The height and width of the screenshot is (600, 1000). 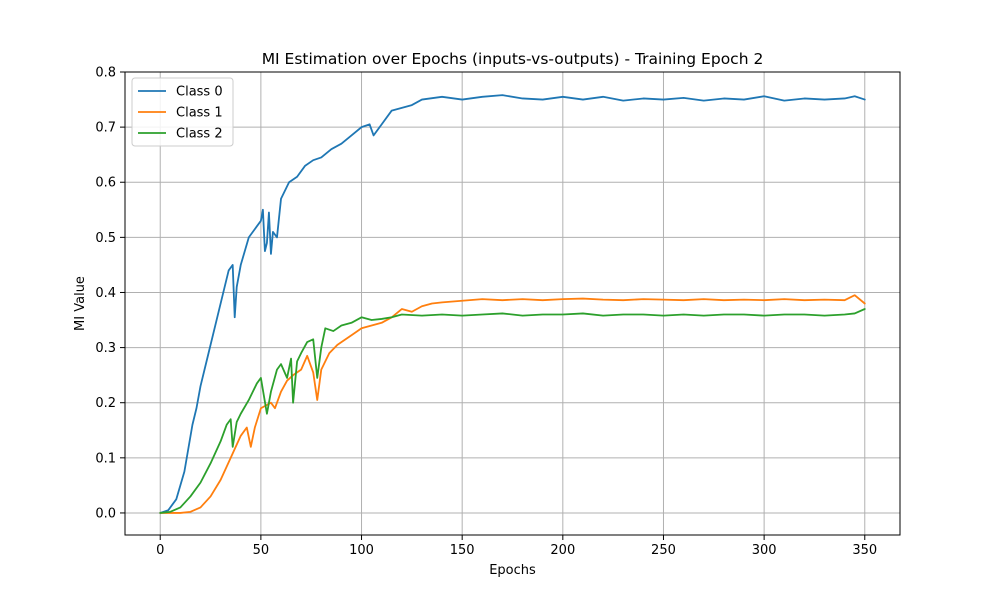 I want to click on legend: Class 0 Class 1 Class 2, so click(x=182, y=112).